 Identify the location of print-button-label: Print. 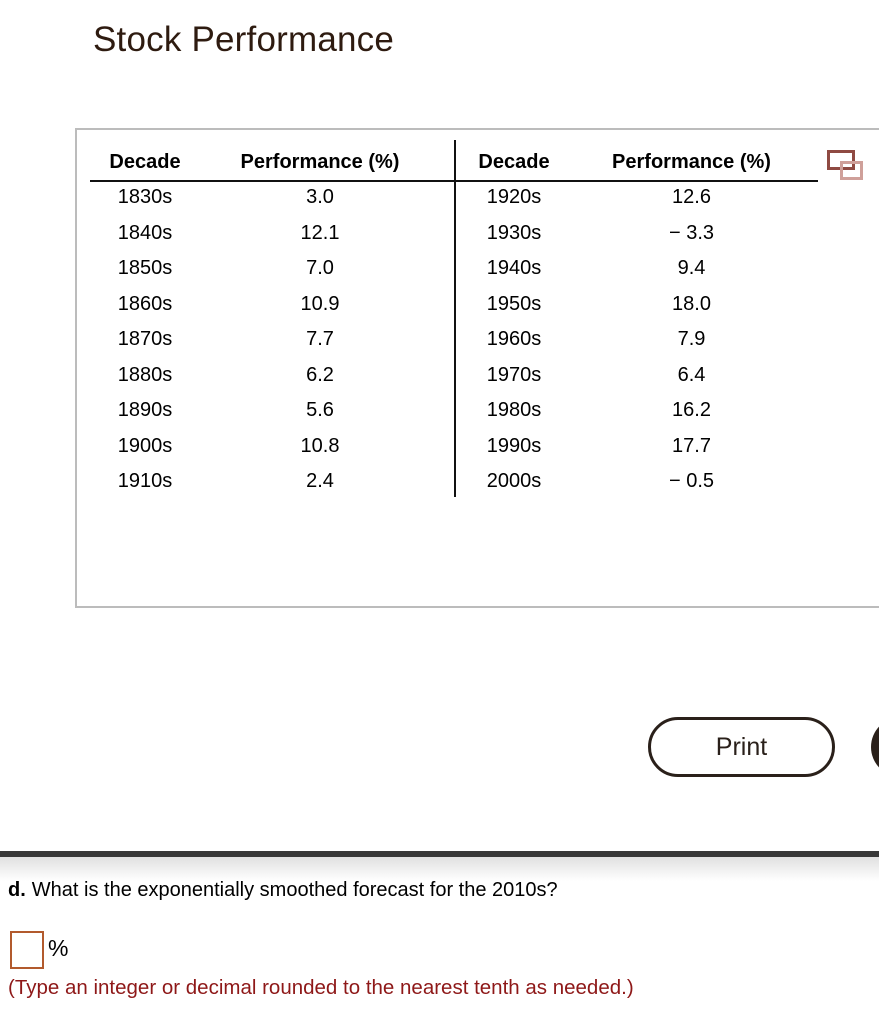
(741, 746).